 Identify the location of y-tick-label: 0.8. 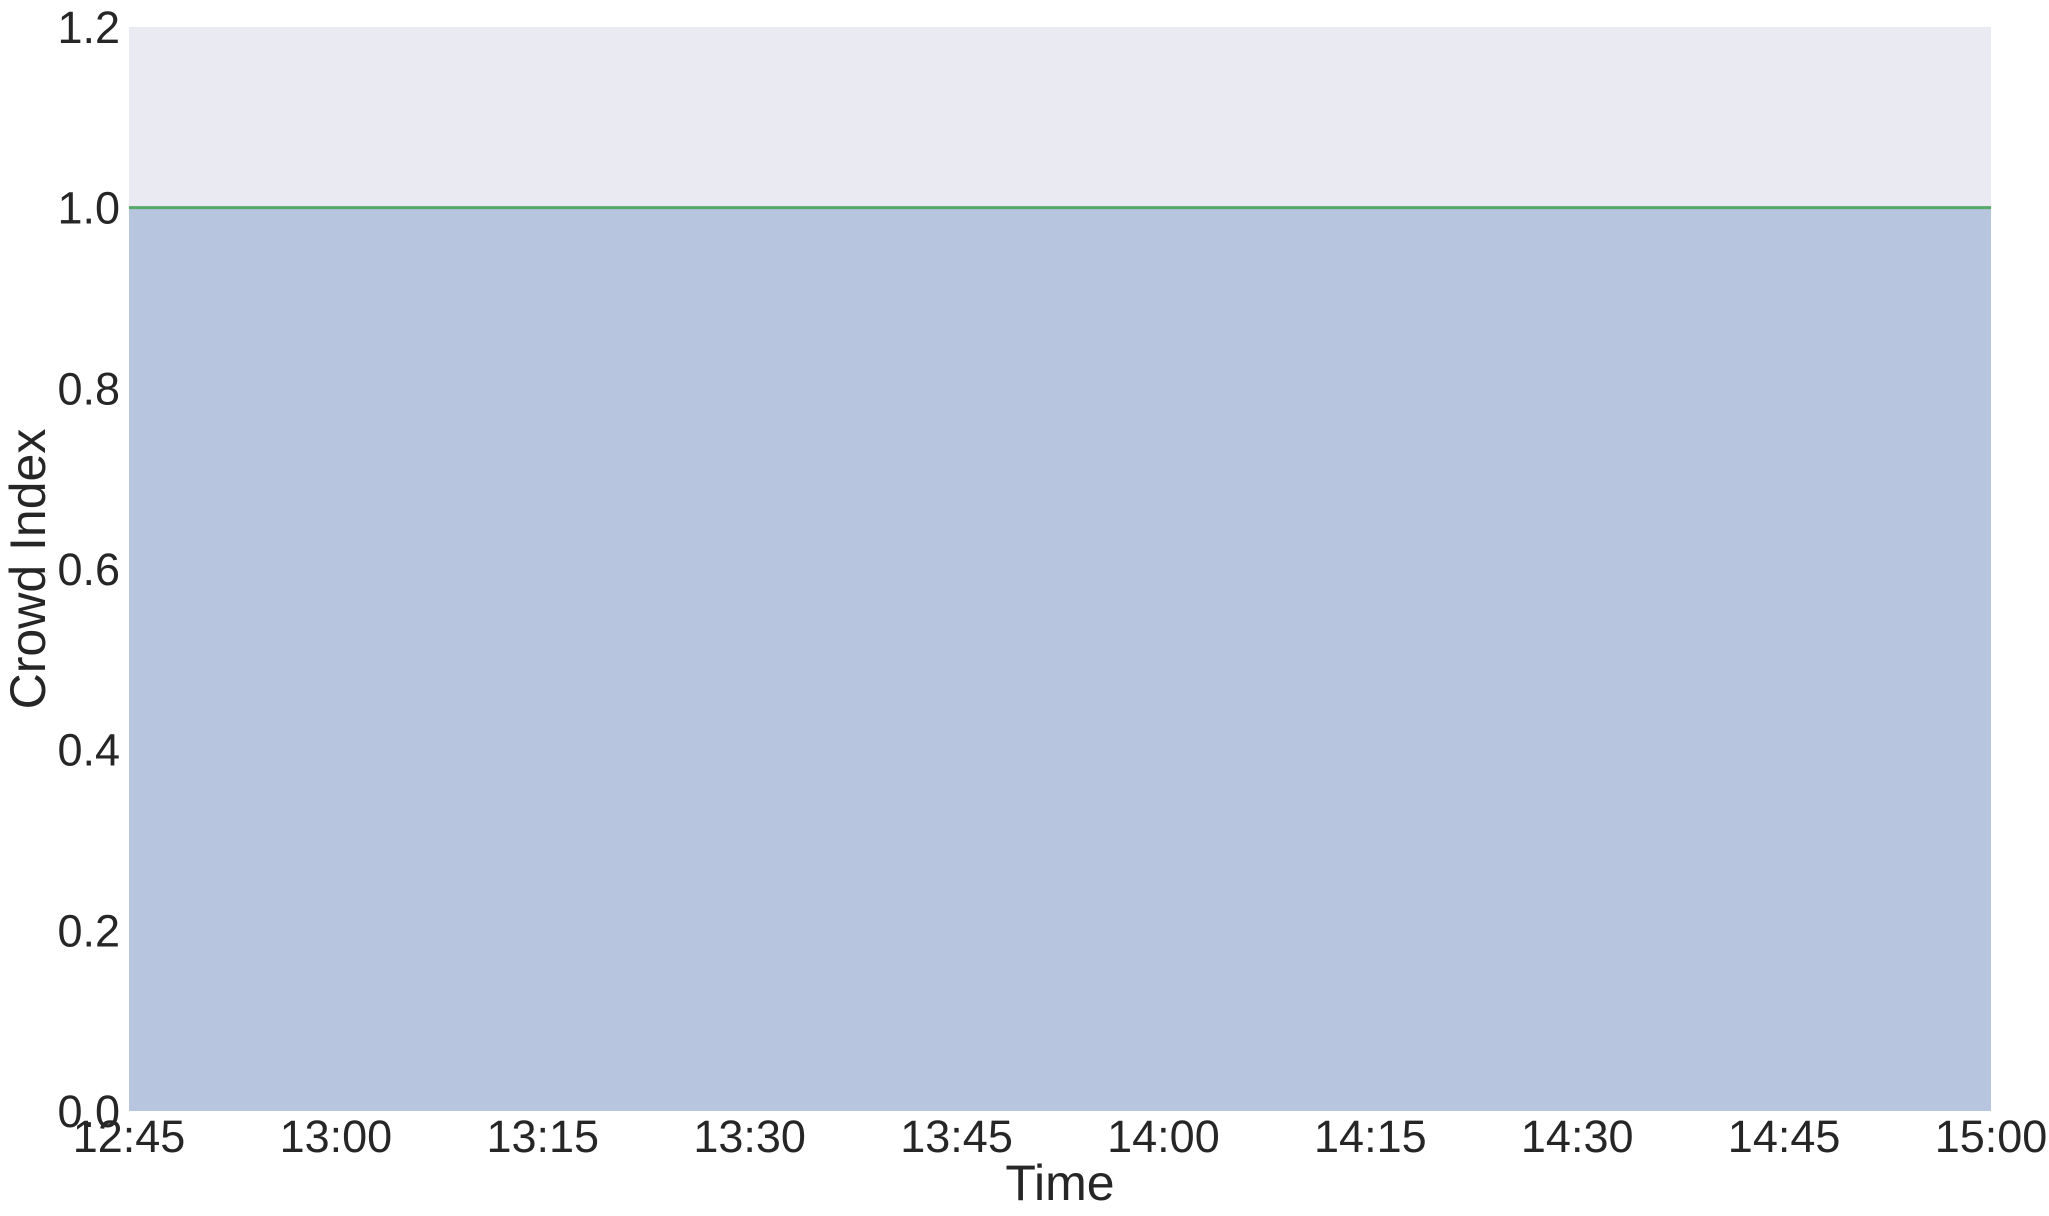
(88, 388).